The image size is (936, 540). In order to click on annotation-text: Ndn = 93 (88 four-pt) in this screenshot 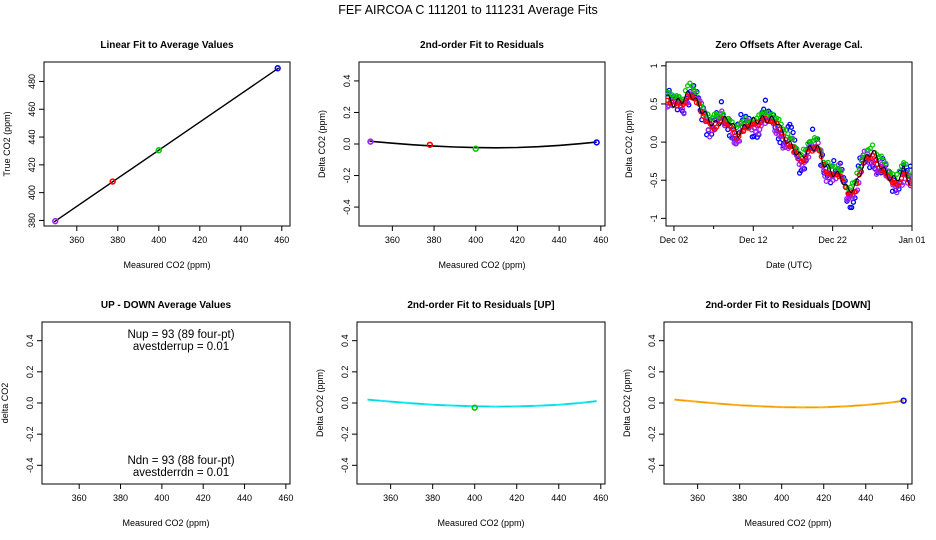, I will do `click(180, 461)`.